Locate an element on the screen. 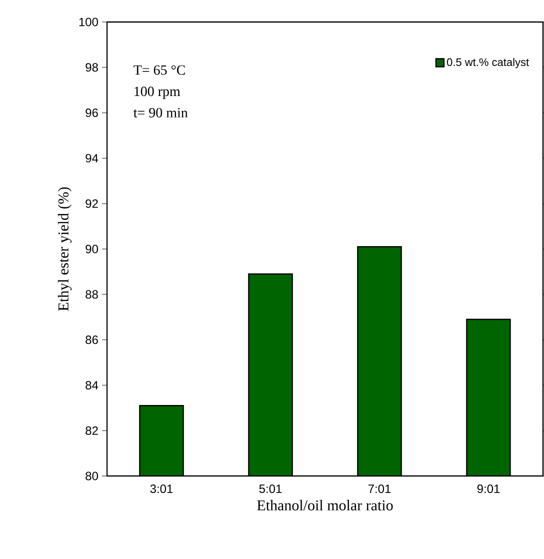 This screenshot has width=544, height=559. annotation: T= 65 °C is located at coordinates (159, 70).